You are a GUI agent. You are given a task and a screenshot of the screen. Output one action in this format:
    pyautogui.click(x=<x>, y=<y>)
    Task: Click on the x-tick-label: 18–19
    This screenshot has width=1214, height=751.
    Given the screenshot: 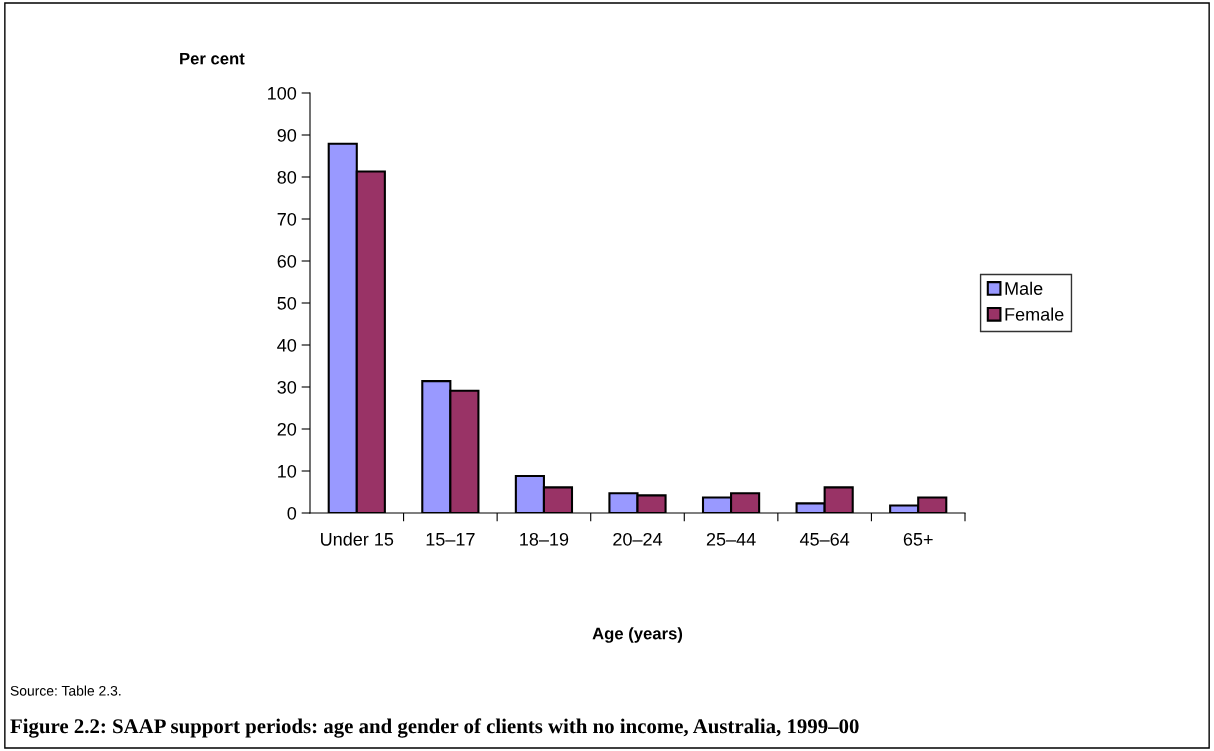 What is the action you would take?
    pyautogui.click(x=544, y=539)
    